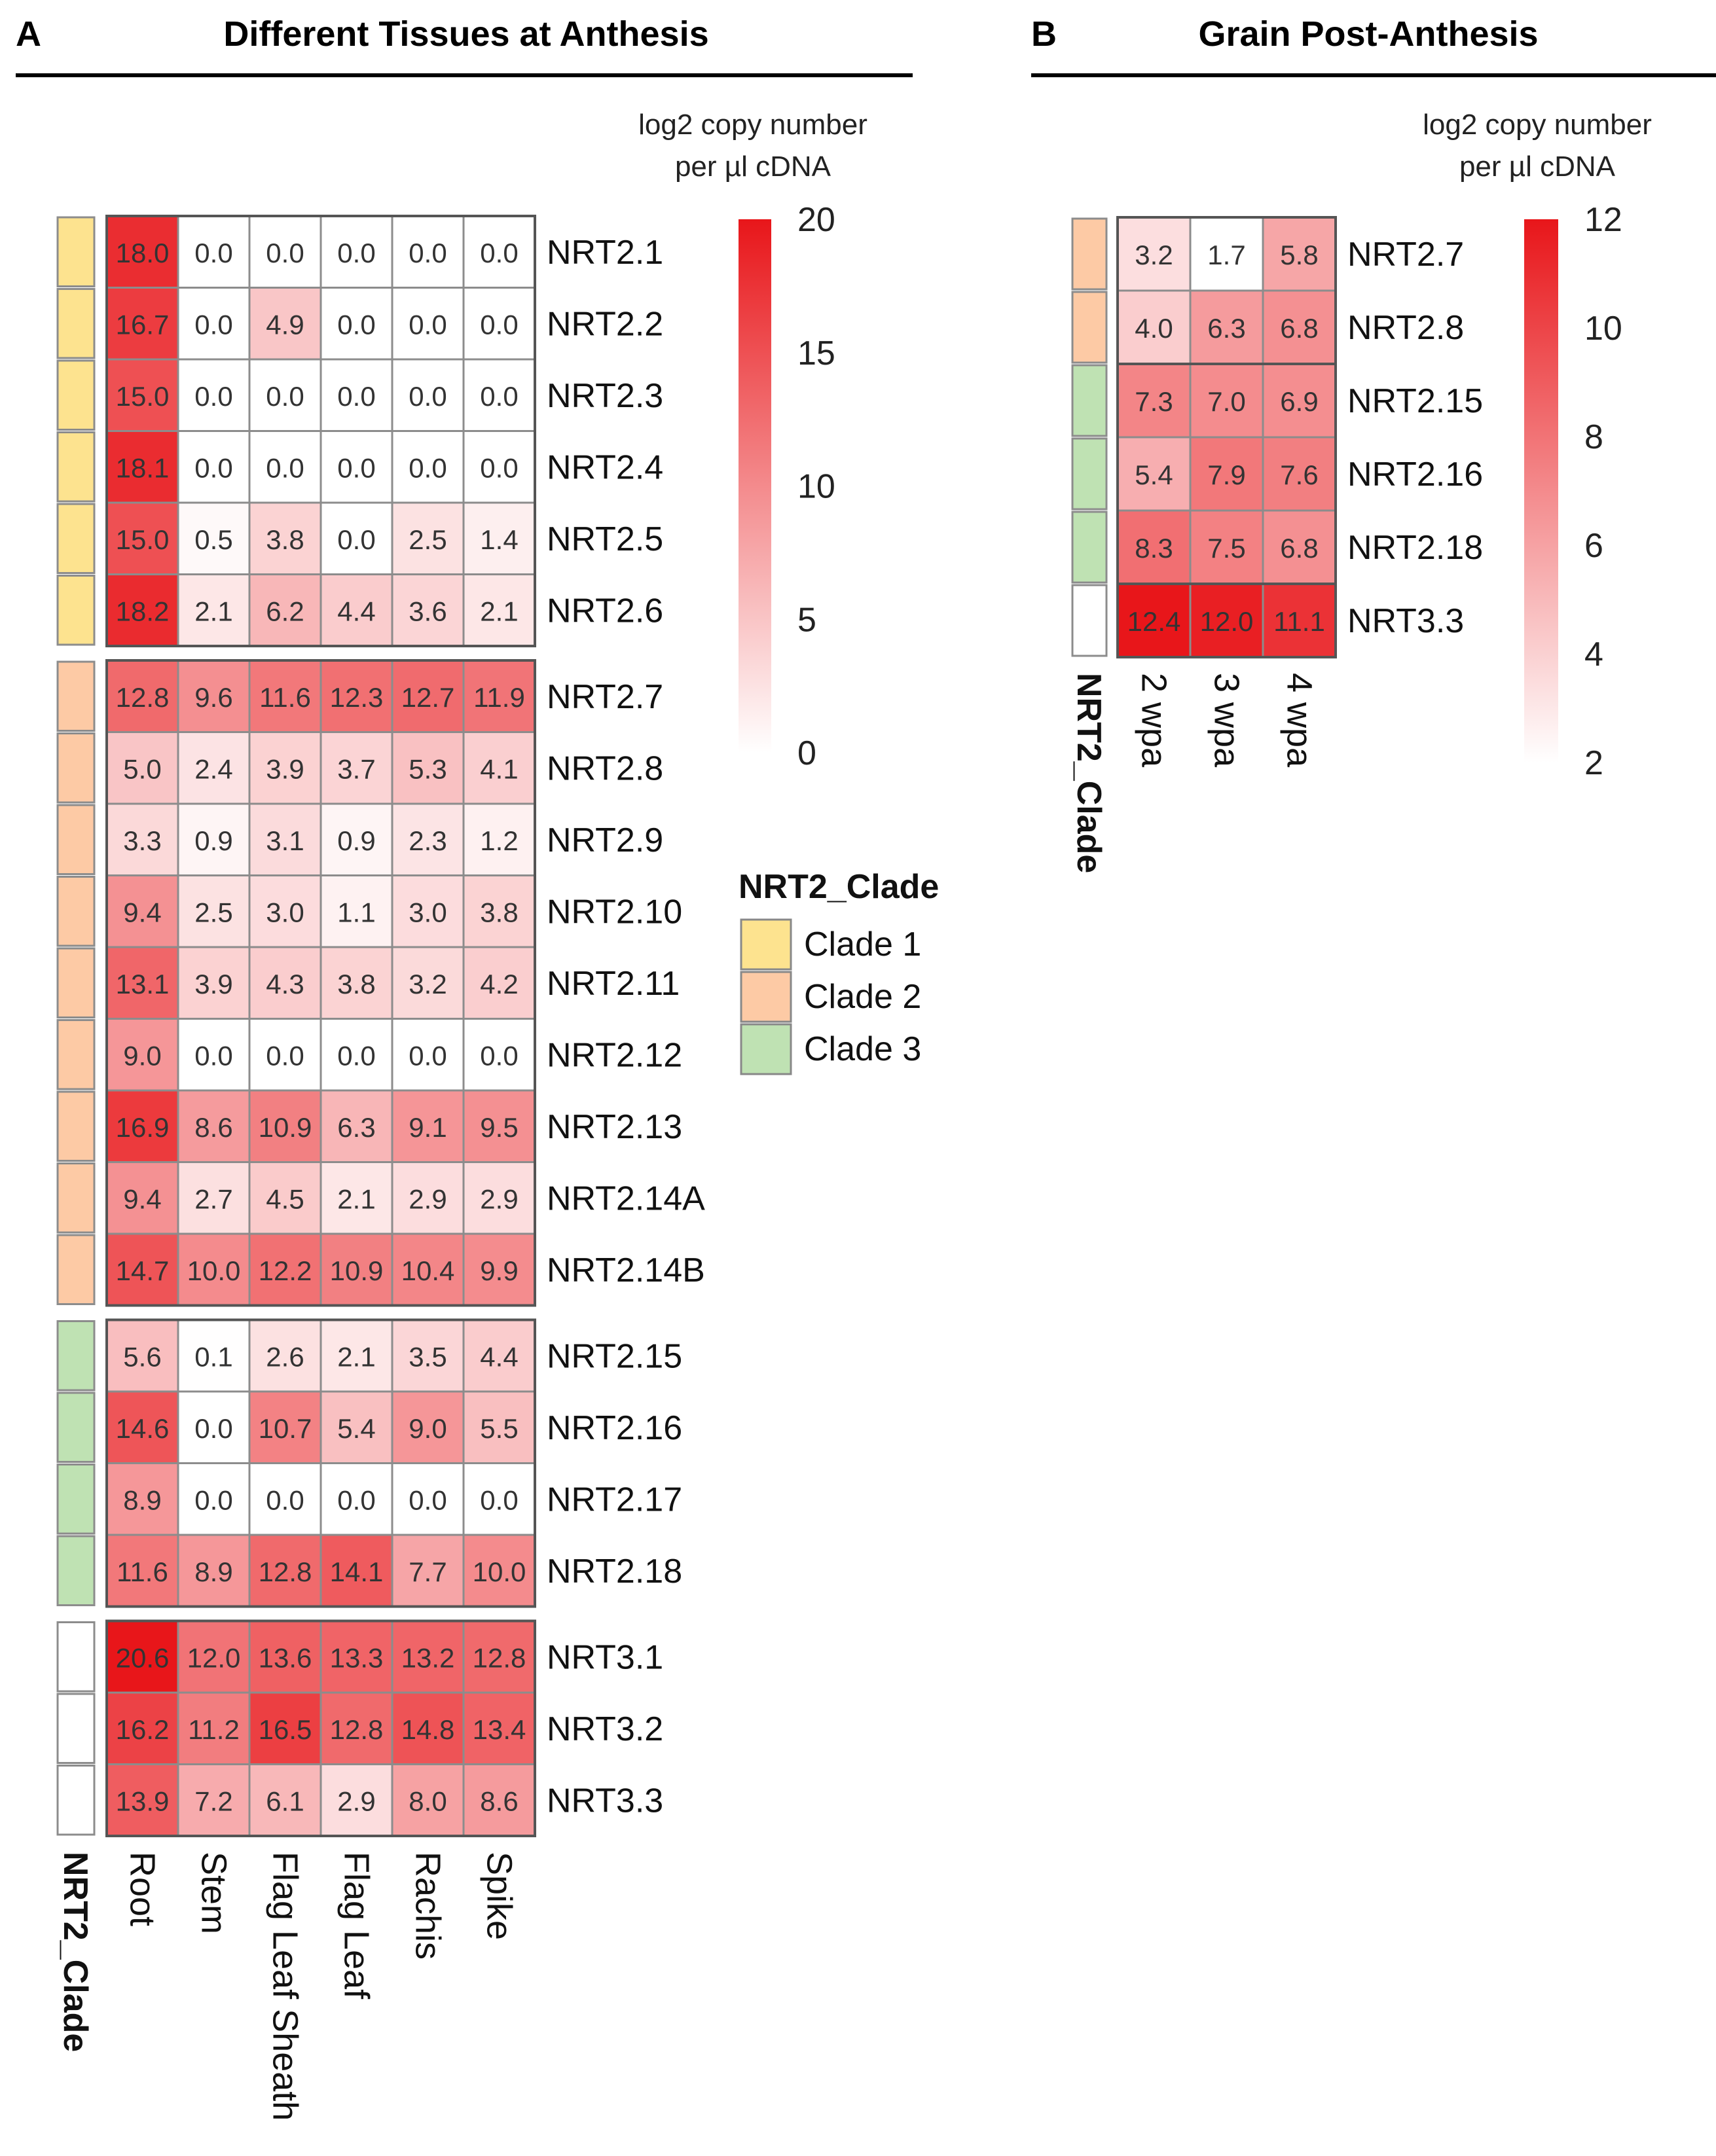 The width and height of the screenshot is (1716, 2156). I want to click on colorbar-tick-label: 20, so click(816, 220).